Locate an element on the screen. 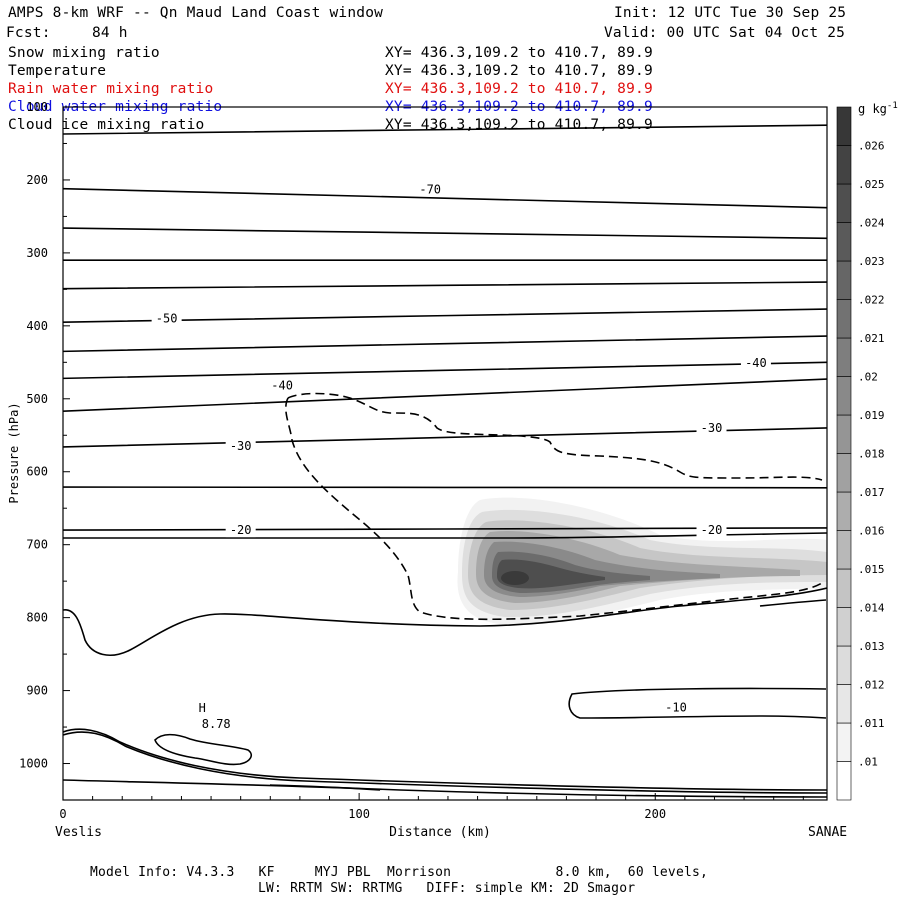 This screenshot has height=900, width=900. contour-label: -50 is located at coordinates (167, 319).